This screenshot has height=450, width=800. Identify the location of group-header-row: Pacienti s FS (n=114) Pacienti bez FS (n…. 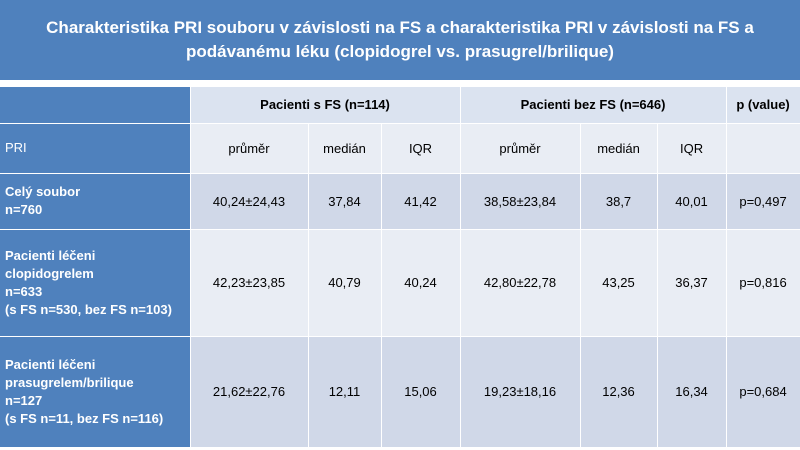
(400, 105).